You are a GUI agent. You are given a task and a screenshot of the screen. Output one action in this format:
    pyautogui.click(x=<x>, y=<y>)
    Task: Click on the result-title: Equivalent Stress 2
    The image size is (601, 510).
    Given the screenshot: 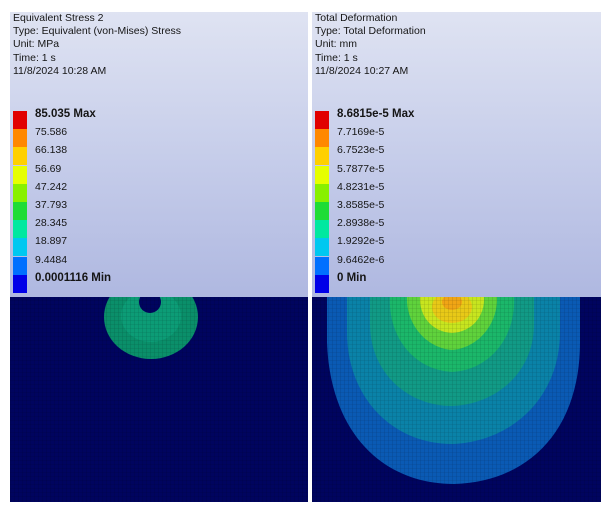 What is the action you would take?
    pyautogui.click(x=58, y=18)
    